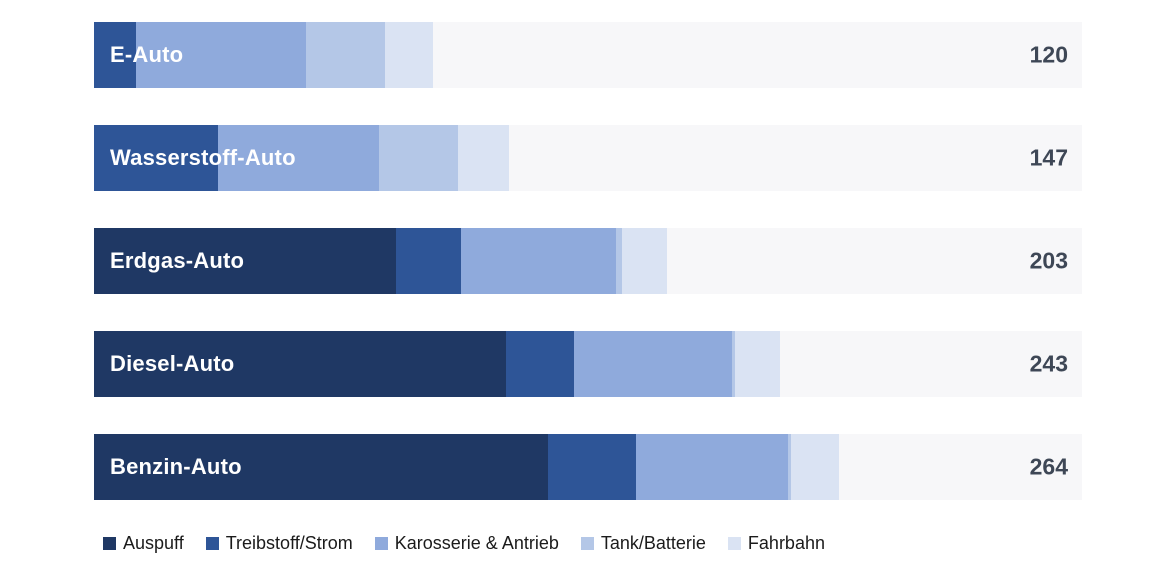  I want to click on category-label: Diesel-Auto, so click(172, 363).